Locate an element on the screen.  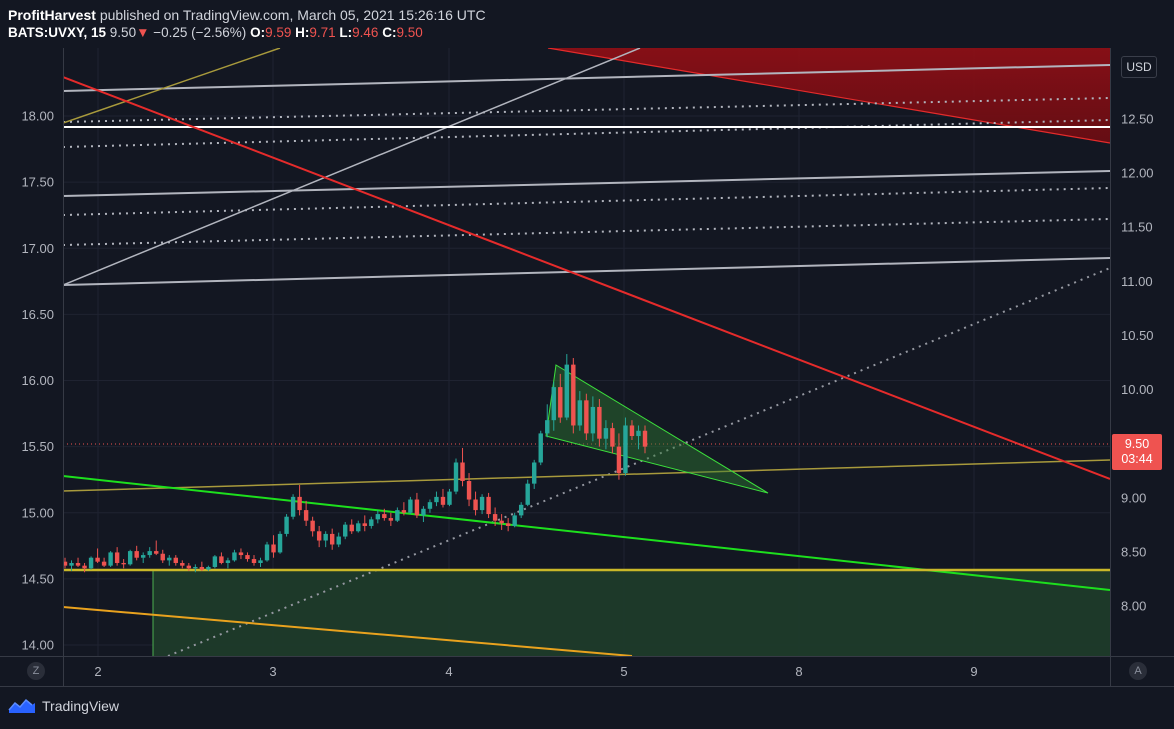
green-demand-zone is located at coordinates (631, 613).